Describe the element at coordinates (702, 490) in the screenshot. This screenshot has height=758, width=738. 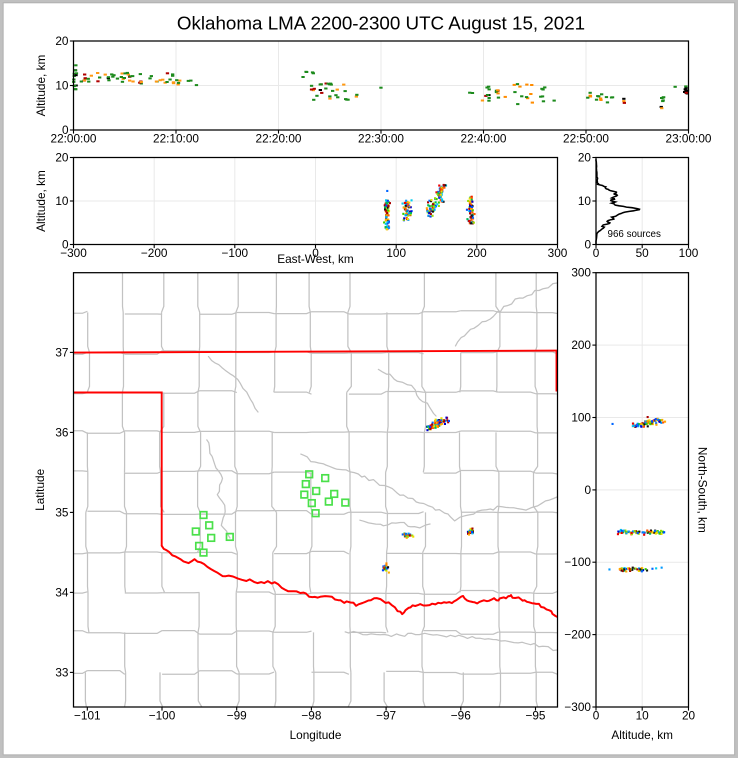
I see `svg-text: North-South, km` at that location.